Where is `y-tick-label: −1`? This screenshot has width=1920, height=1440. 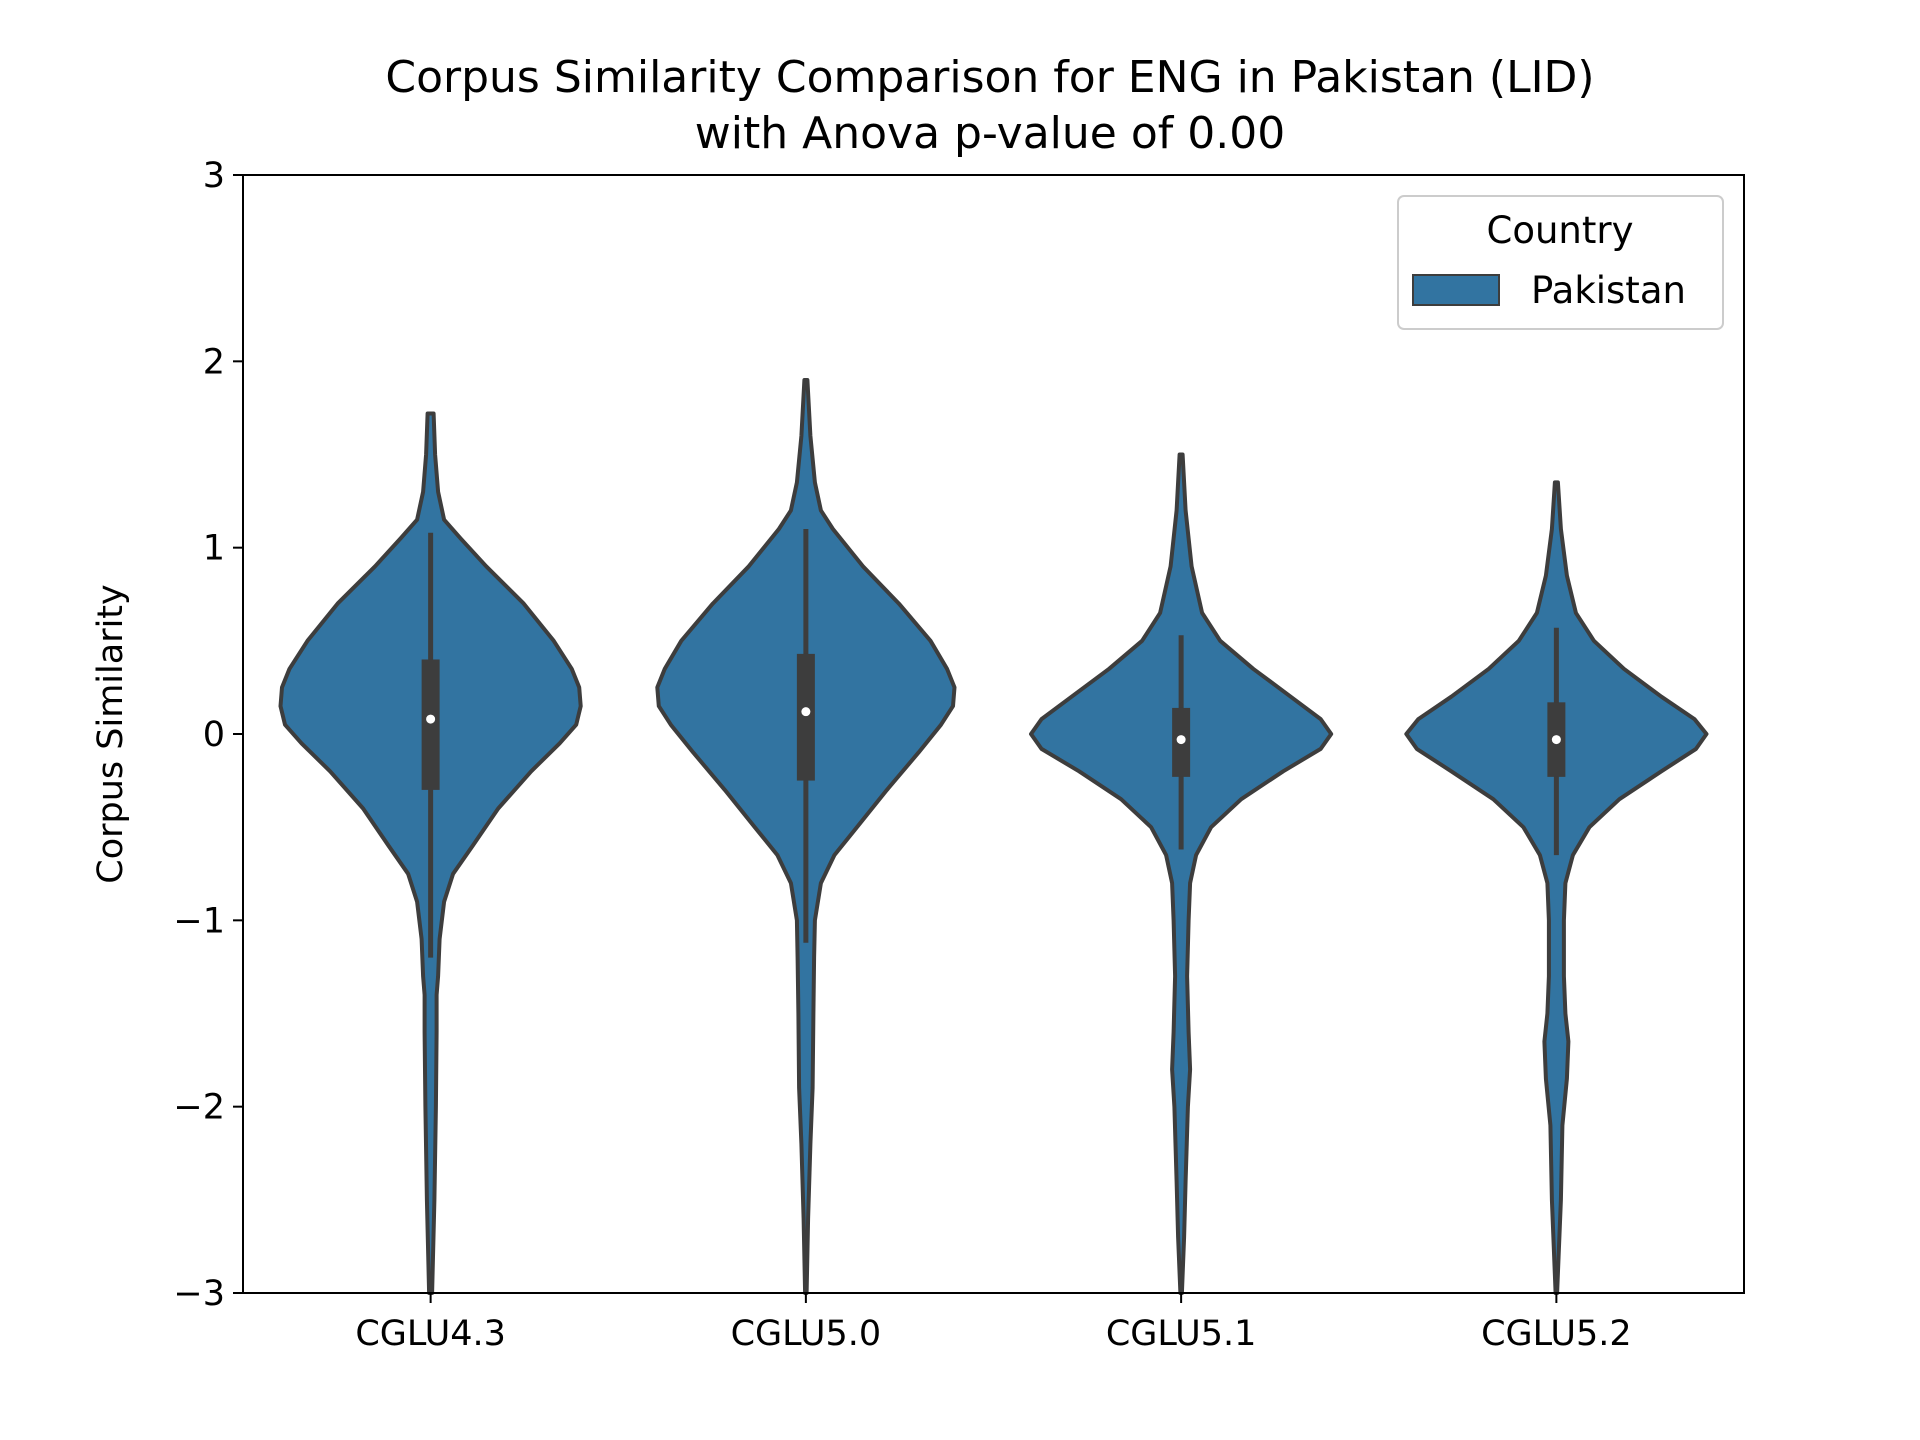
y-tick-label: −1 is located at coordinates (199, 921).